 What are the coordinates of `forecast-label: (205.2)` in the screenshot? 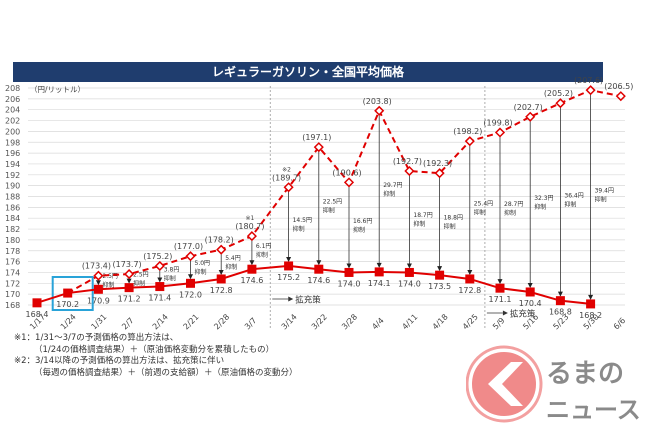 It's located at (558, 93).